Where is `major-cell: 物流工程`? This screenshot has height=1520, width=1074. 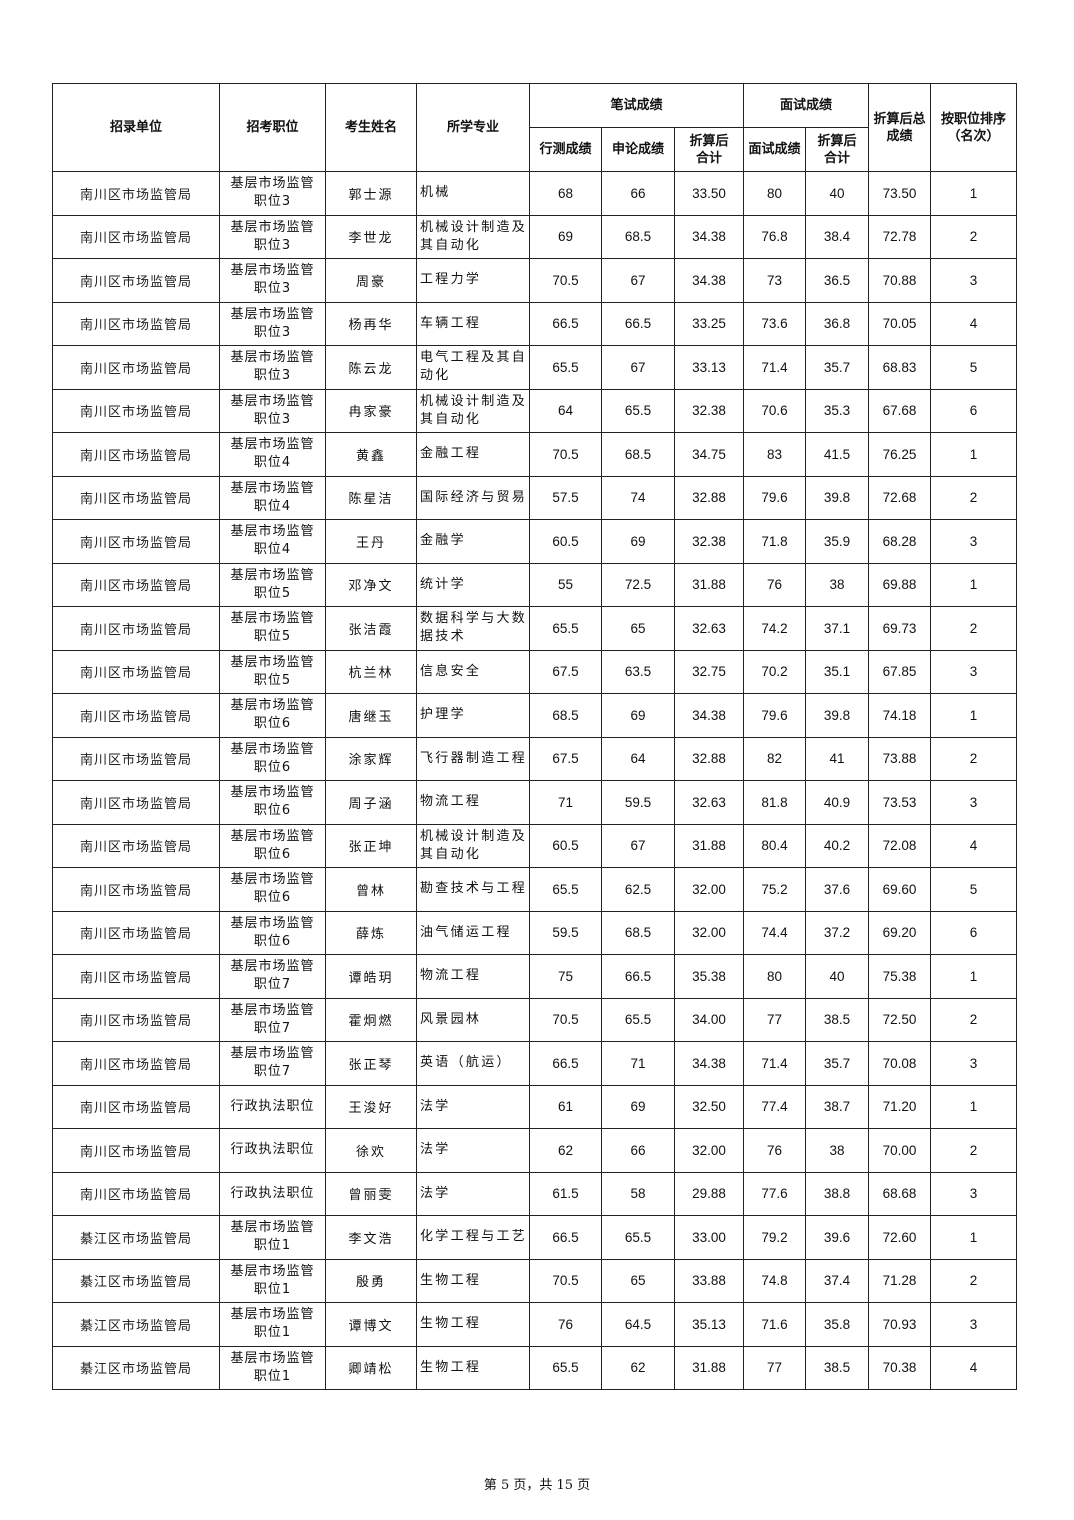
major-cell: 物流工程 is located at coordinates (473, 802).